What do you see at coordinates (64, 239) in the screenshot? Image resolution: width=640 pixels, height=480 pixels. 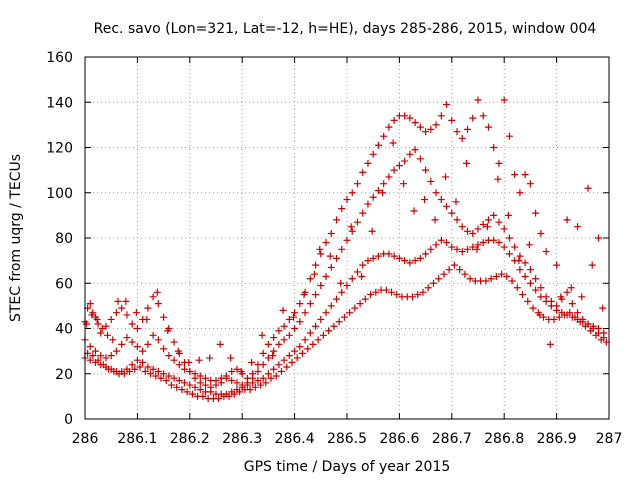 I see `y-tick-label: 80` at bounding box center [64, 239].